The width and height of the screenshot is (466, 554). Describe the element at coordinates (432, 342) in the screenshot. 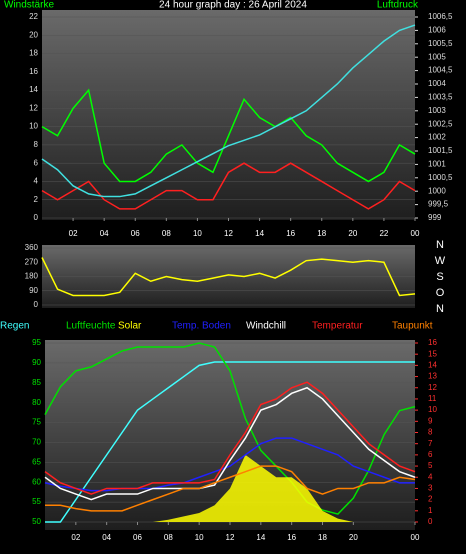

I see `y2-tick-label: 16` at that location.